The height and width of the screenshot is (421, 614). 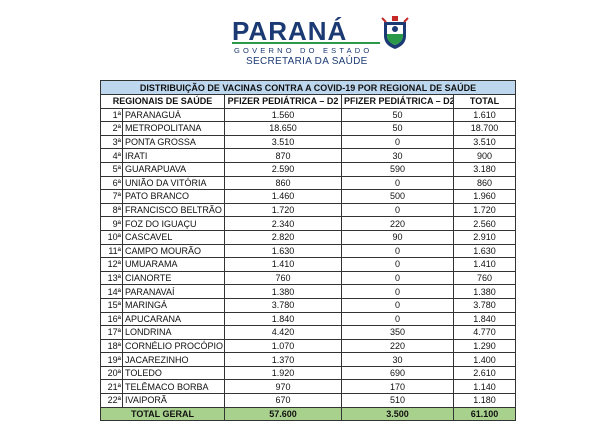 I want to click on region-name: IVAIPORÃ, so click(x=173, y=400).